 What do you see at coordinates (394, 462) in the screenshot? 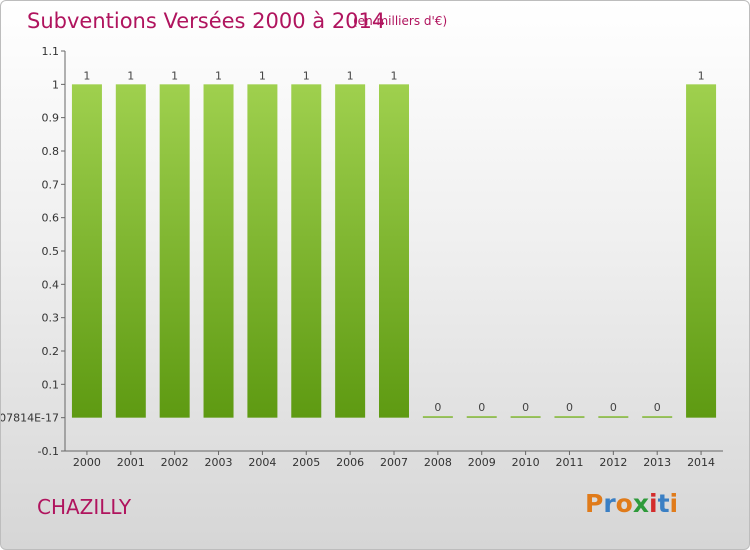
I see `x-tick-label: 2007` at bounding box center [394, 462].